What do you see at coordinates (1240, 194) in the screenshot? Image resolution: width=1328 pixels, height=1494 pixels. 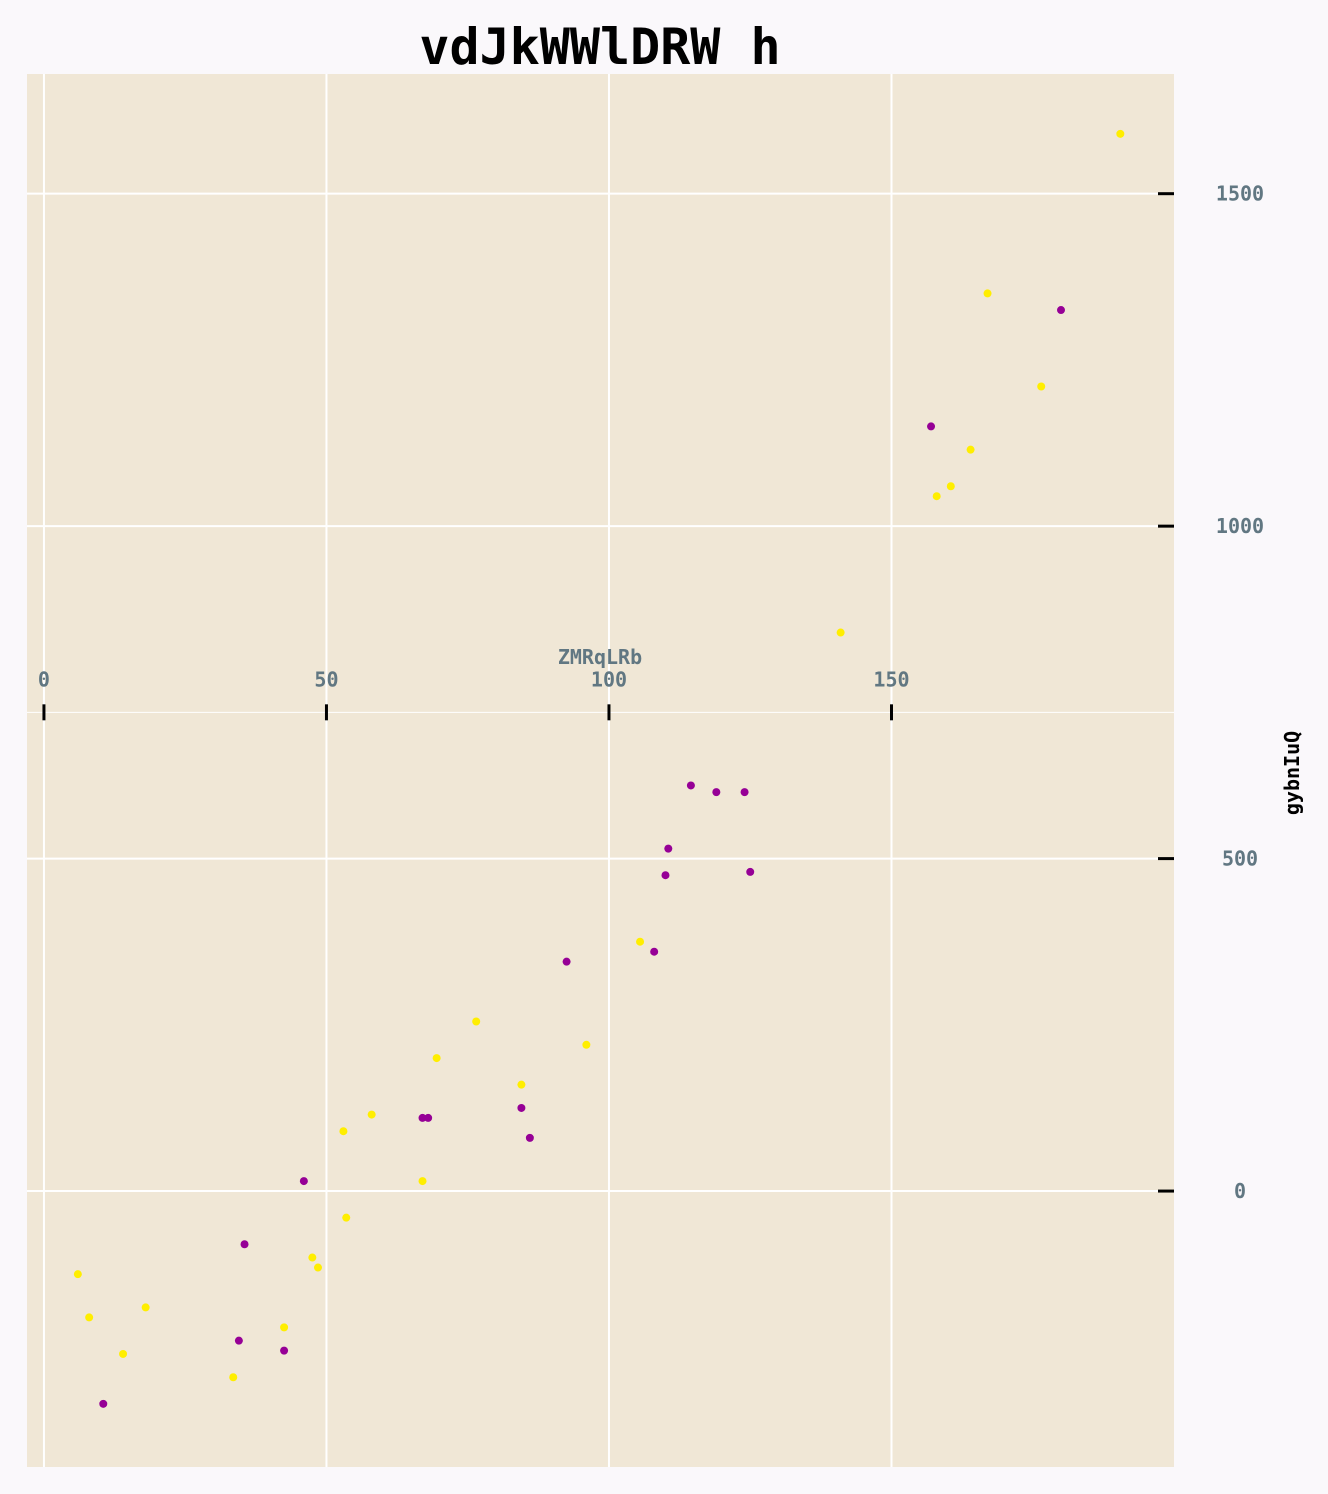 I see `y-tick-label: 1500` at bounding box center [1240, 194].